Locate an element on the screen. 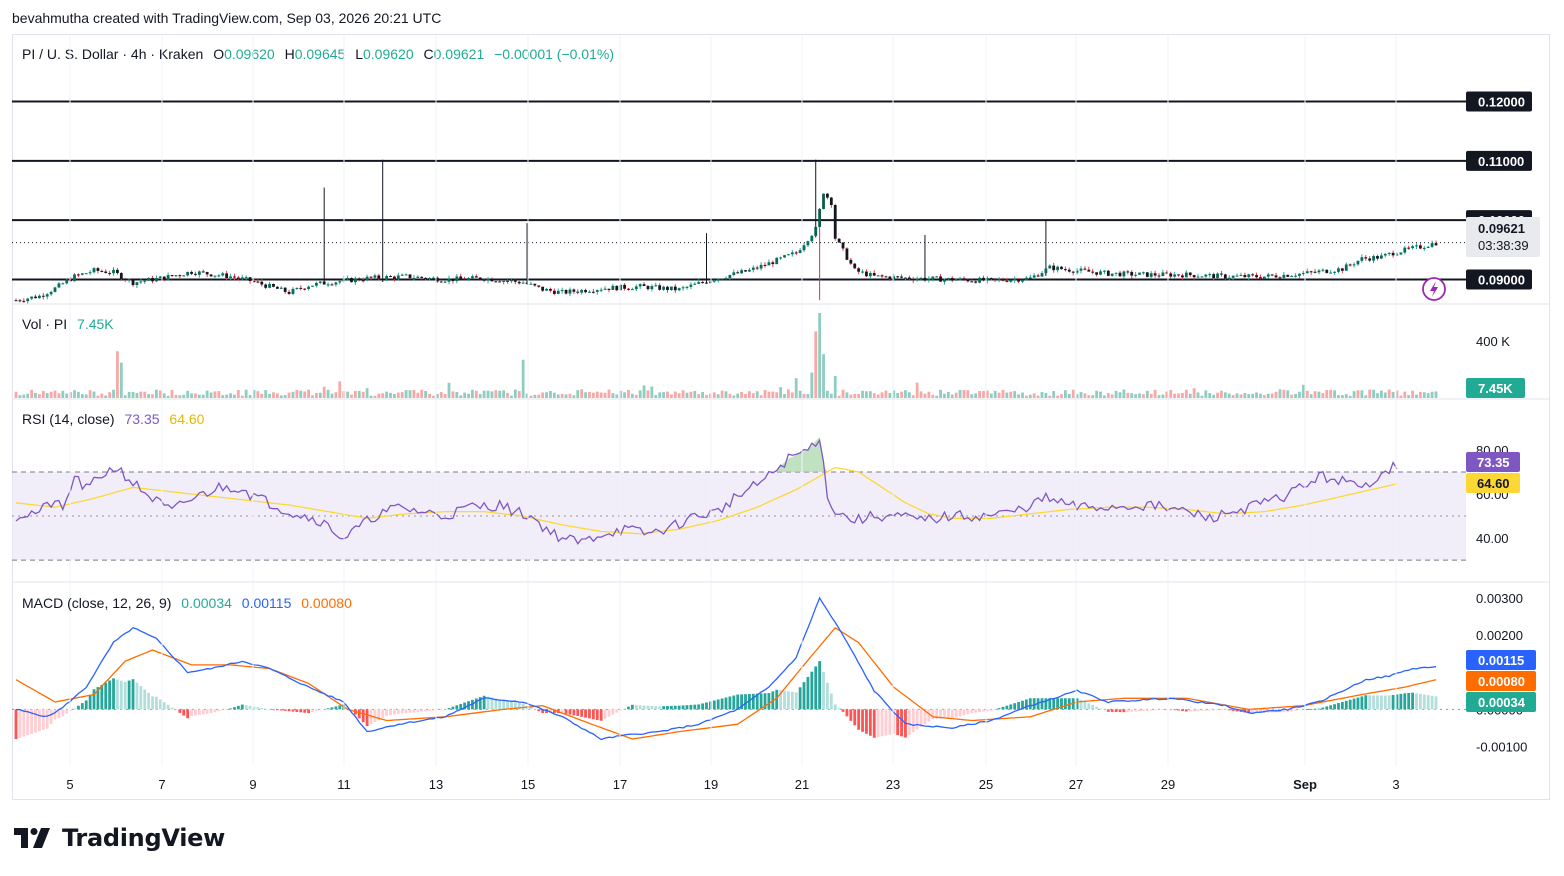 The image size is (1564, 876). x-tick-label: 23 is located at coordinates (893, 784).